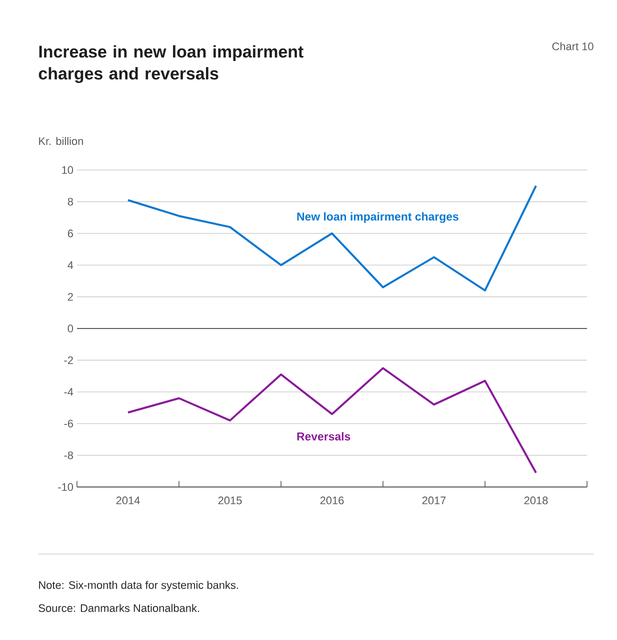 The height and width of the screenshot is (640, 617). Describe the element at coordinates (70, 234) in the screenshot. I see `y-tick-label: 6` at that location.